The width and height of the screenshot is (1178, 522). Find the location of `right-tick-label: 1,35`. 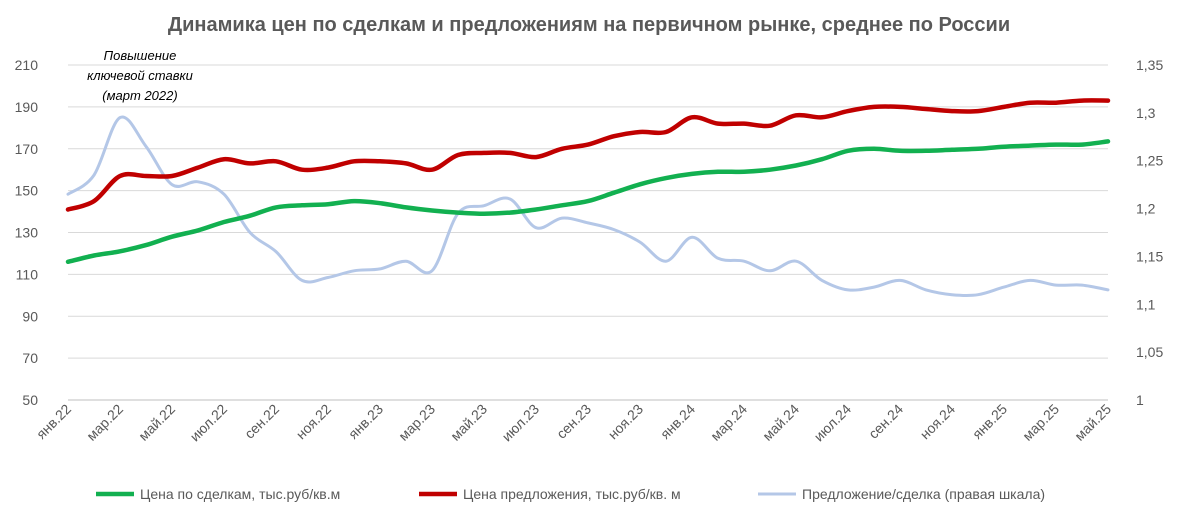

right-tick-label: 1,35 is located at coordinates (1149, 65).